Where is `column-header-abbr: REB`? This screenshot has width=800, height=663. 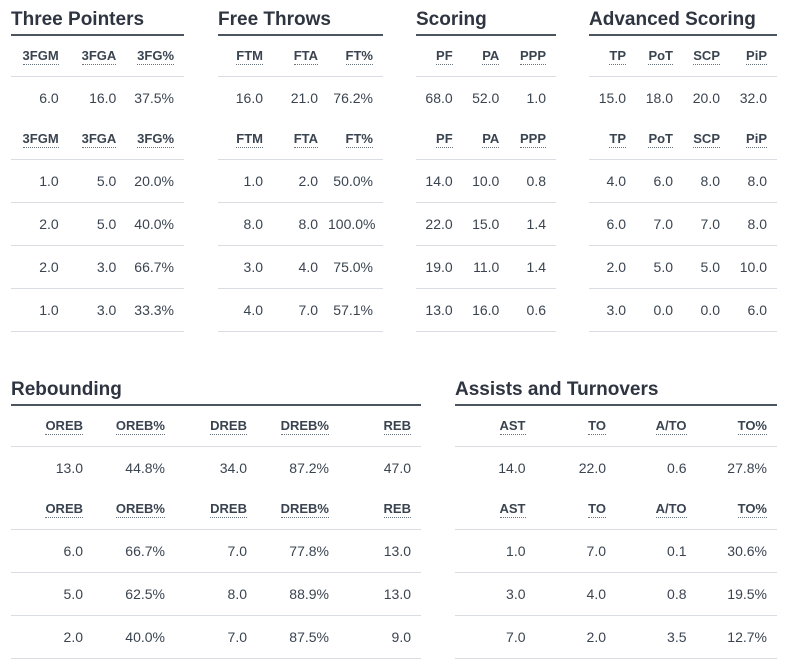 column-header-abbr: REB is located at coordinates (397, 427).